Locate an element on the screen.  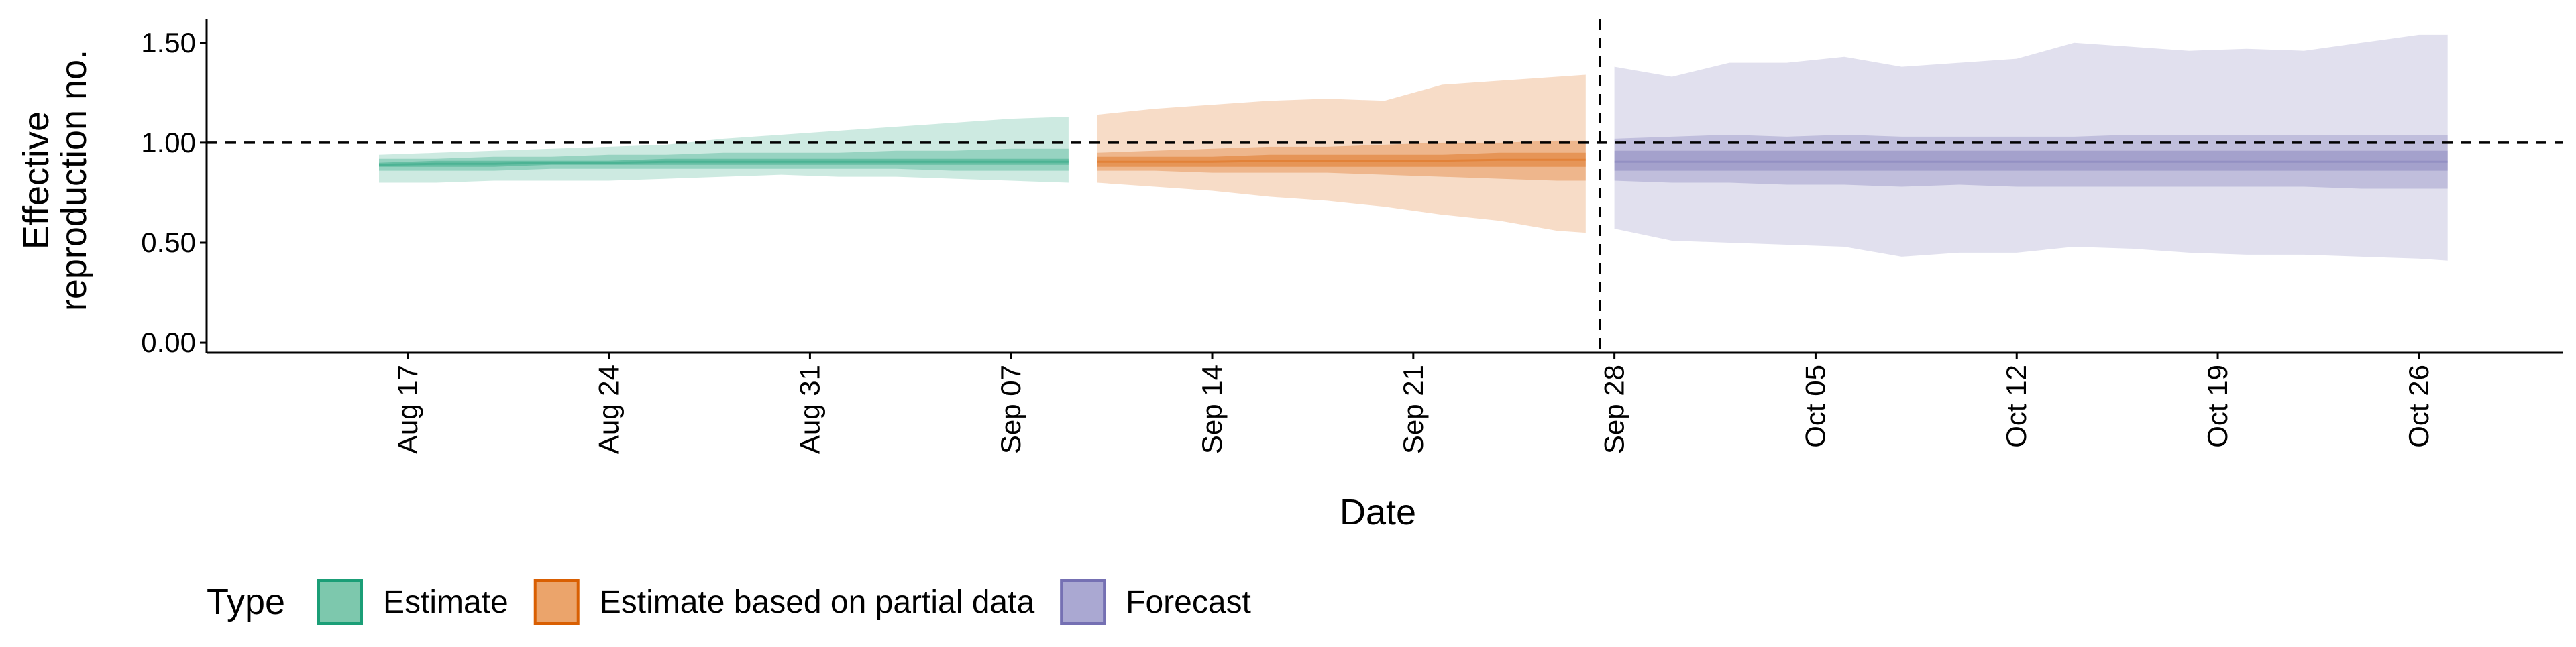
forecast-ribbon-50pct is located at coordinates (2031, 162).